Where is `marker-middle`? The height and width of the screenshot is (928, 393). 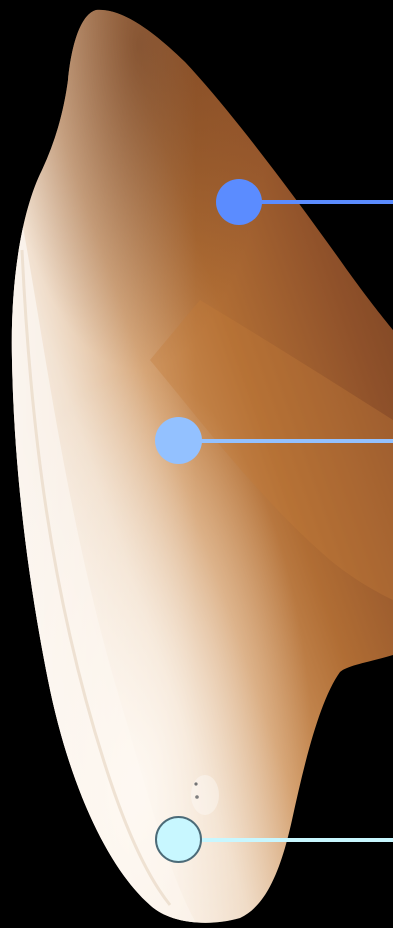
marker-middle is located at coordinates (178, 440).